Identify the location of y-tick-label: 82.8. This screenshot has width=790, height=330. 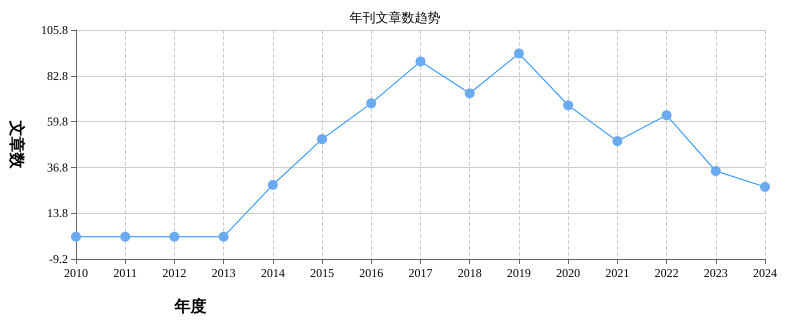
(57, 75).